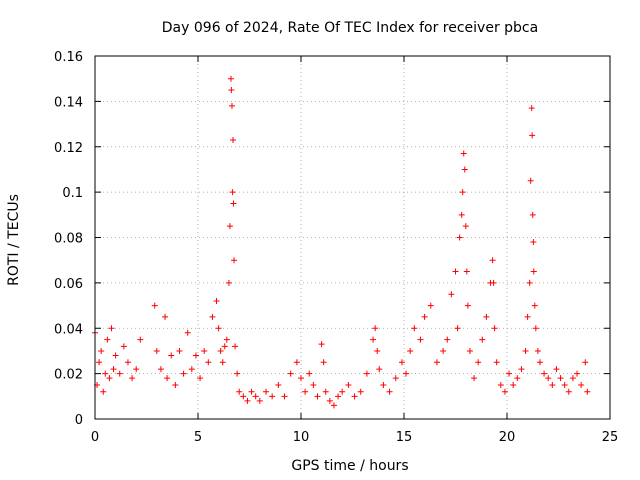 This screenshot has height=480, width=640. Describe the element at coordinates (349, 466) in the screenshot. I see `x-axis-title: GPS time / hours` at that location.